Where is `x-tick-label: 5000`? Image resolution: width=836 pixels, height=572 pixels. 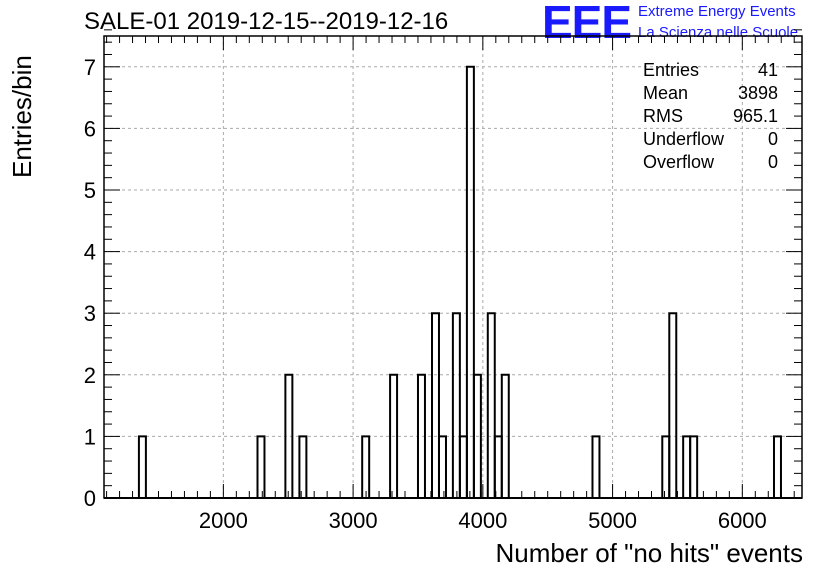 x-tick-label: 5000 is located at coordinates (612, 520).